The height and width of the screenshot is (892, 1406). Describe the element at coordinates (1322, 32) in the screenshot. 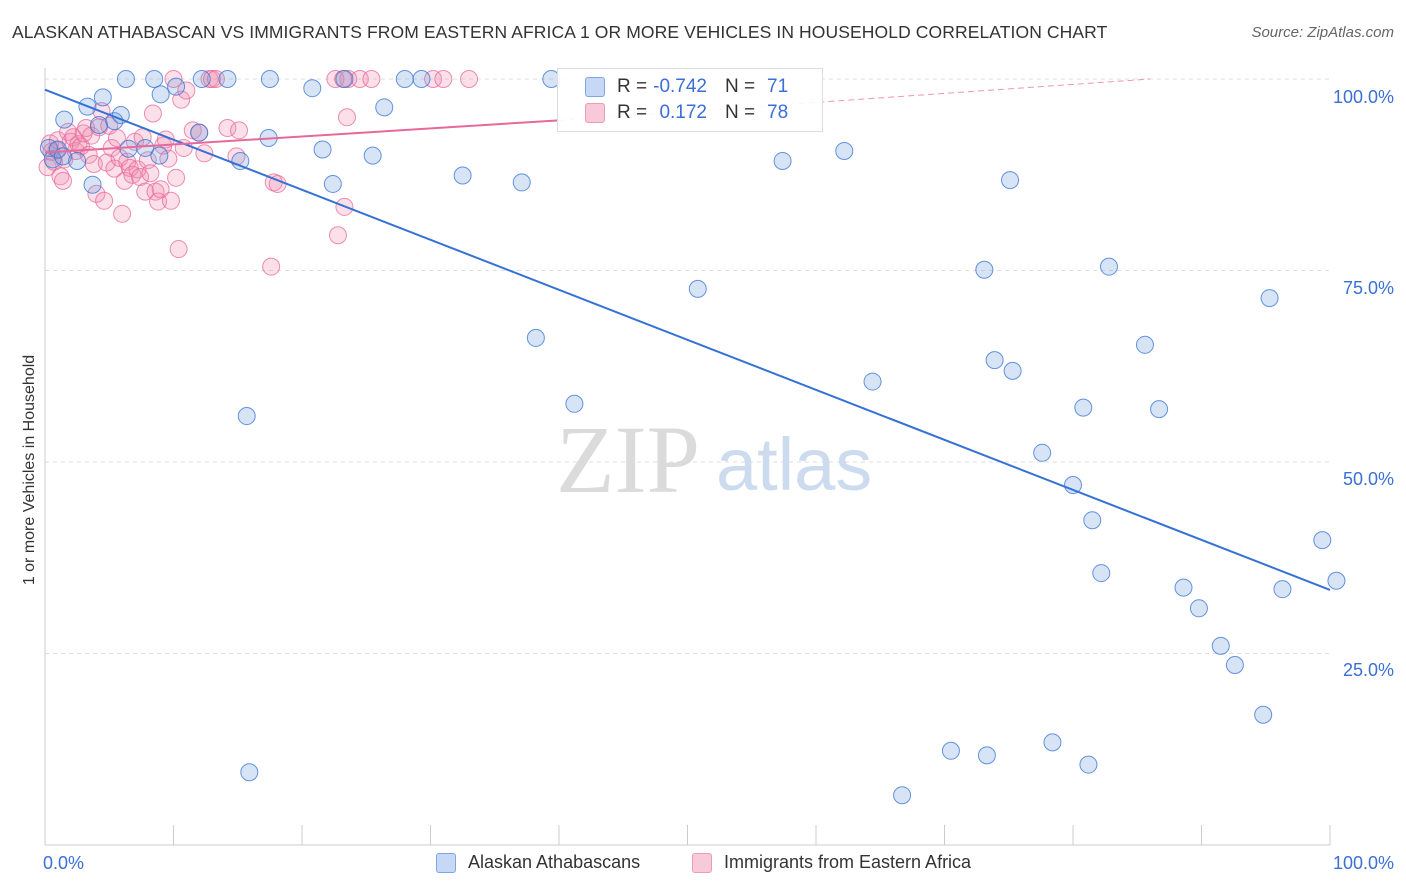

I see `chart-source: Source: ZipAtlas.com` at that location.